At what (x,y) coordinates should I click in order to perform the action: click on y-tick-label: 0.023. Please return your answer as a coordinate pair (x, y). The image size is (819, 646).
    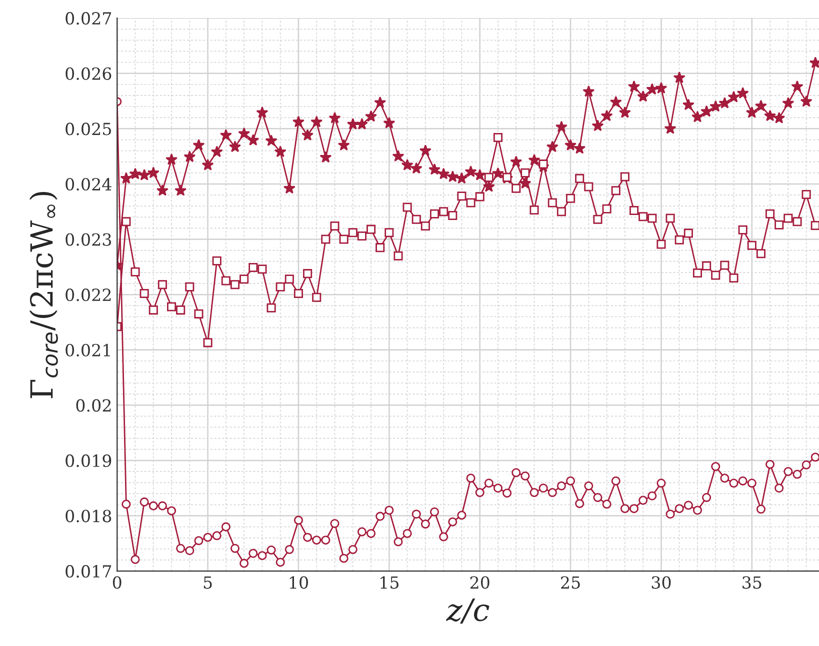
    Looking at the image, I should click on (89, 239).